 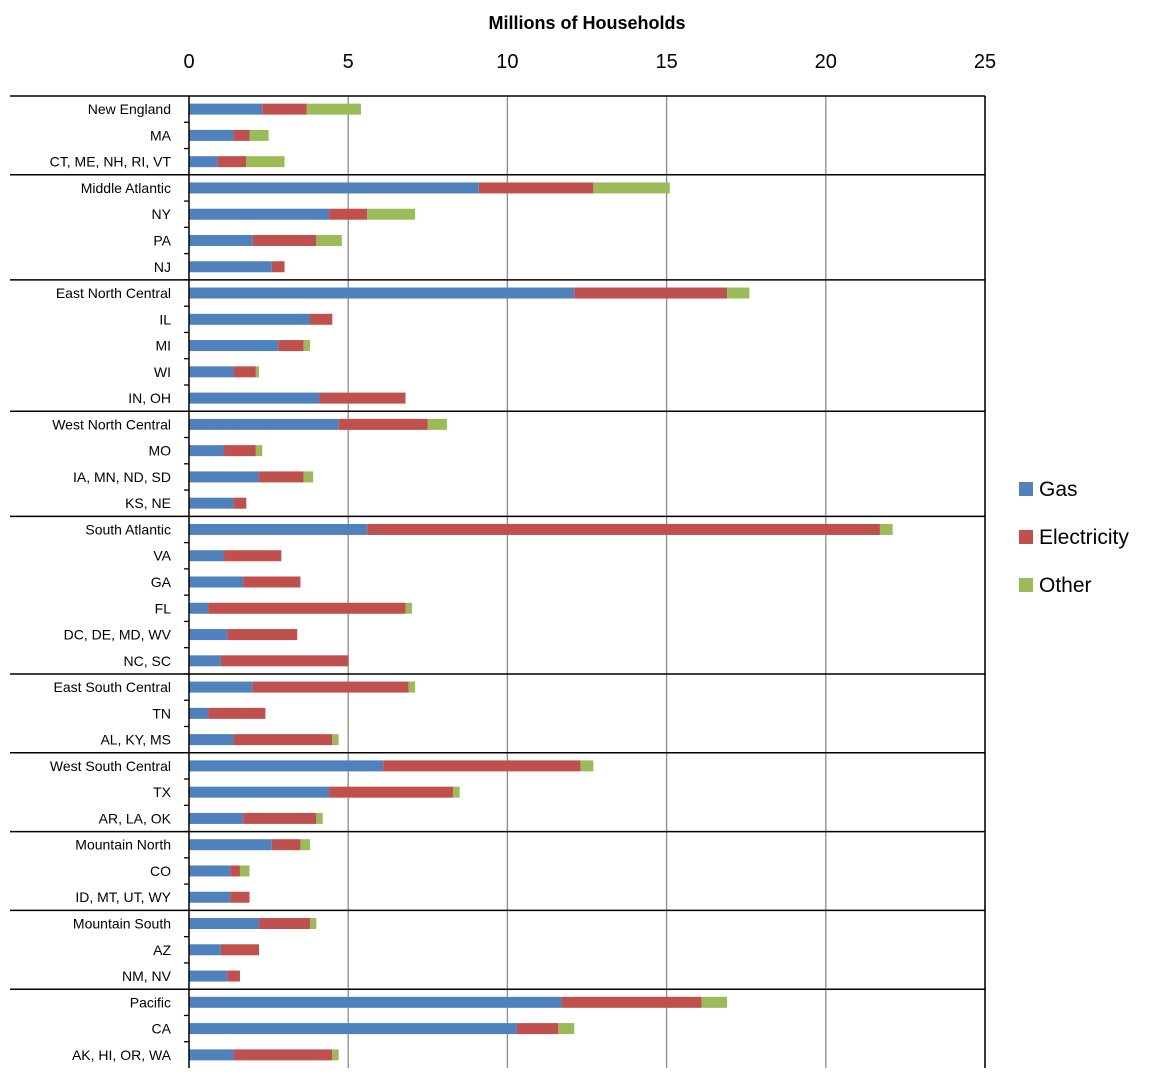 What do you see at coordinates (232, 162) in the screenshot?
I see `bar-electricity-ct-me-nh-ri-vt` at bounding box center [232, 162].